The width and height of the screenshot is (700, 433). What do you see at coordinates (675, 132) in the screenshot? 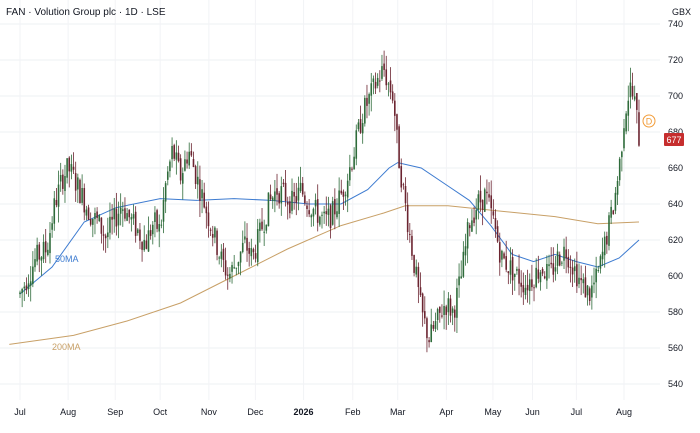
I see `y-tick-label: 680` at bounding box center [675, 132].